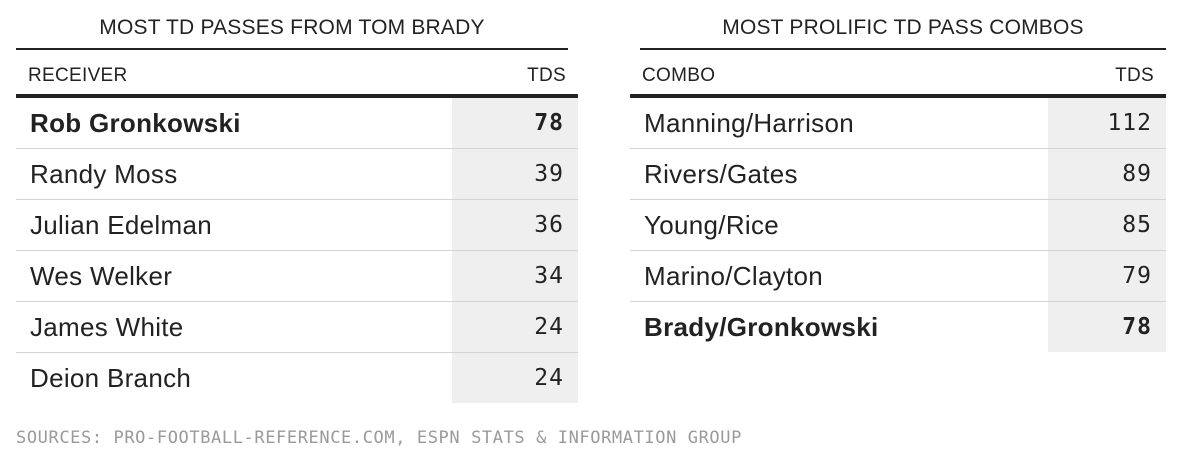  What do you see at coordinates (104, 174) in the screenshot?
I see `row-name: Randy Moss` at bounding box center [104, 174].